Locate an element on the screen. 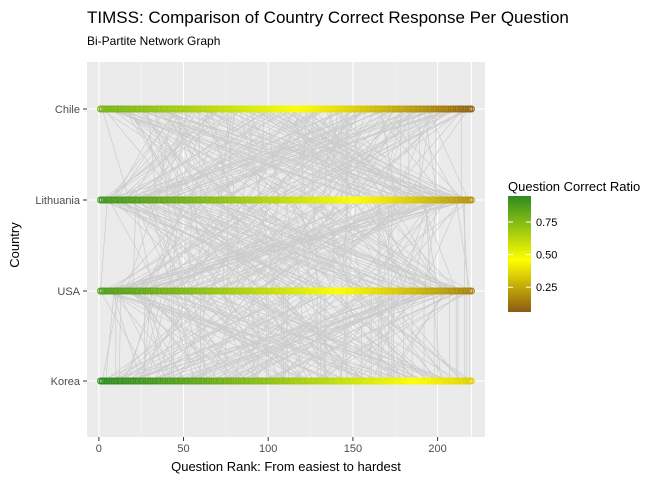 Image resolution: width=672 pixels, height=480 pixels. y-tick-label: Korea is located at coordinates (66, 382).